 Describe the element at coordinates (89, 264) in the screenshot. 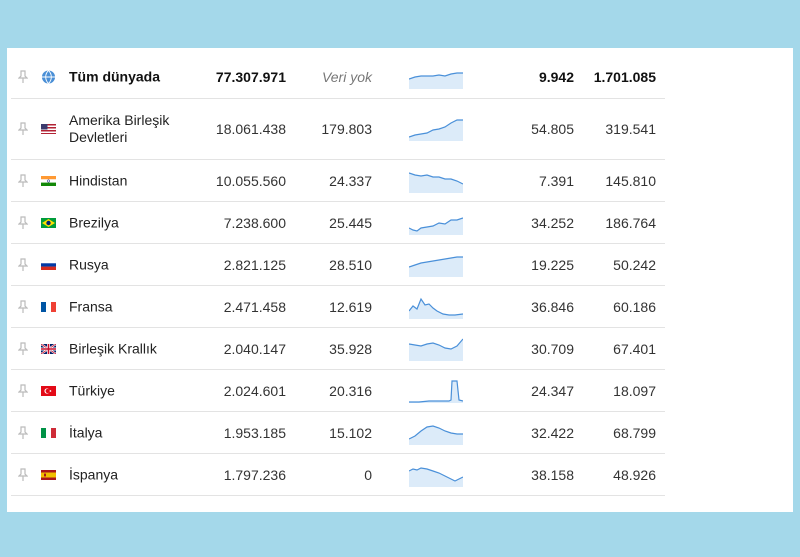

I see `country-name: Rusya` at that location.